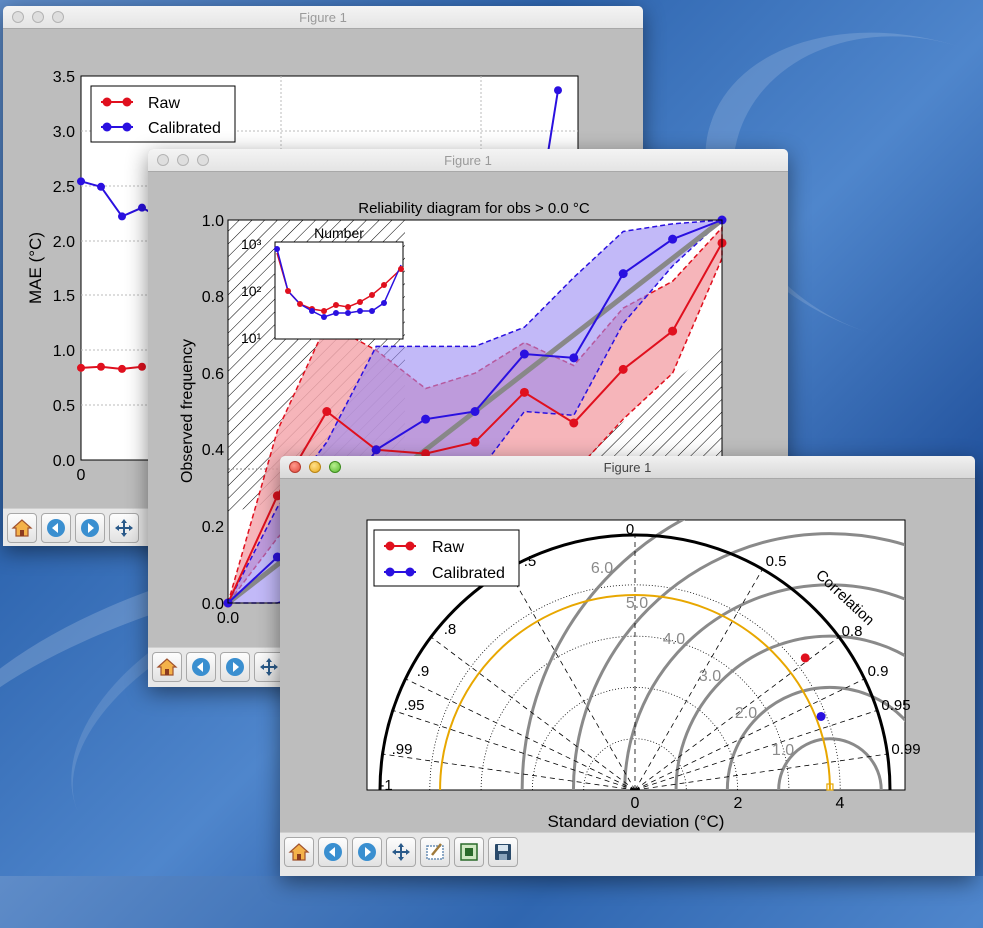 This screenshot has width=983, height=928. I want to click on pan-arrows-icon, so click(269, 667).